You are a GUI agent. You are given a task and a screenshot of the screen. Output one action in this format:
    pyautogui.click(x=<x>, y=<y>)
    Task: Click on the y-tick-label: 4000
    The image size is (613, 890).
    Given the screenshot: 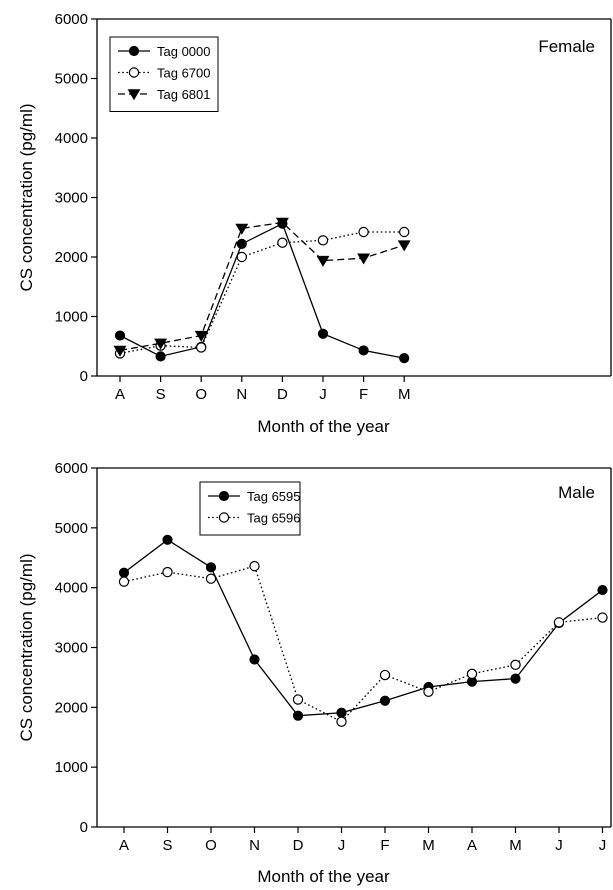 What is the action you would take?
    pyautogui.click(x=71, y=138)
    